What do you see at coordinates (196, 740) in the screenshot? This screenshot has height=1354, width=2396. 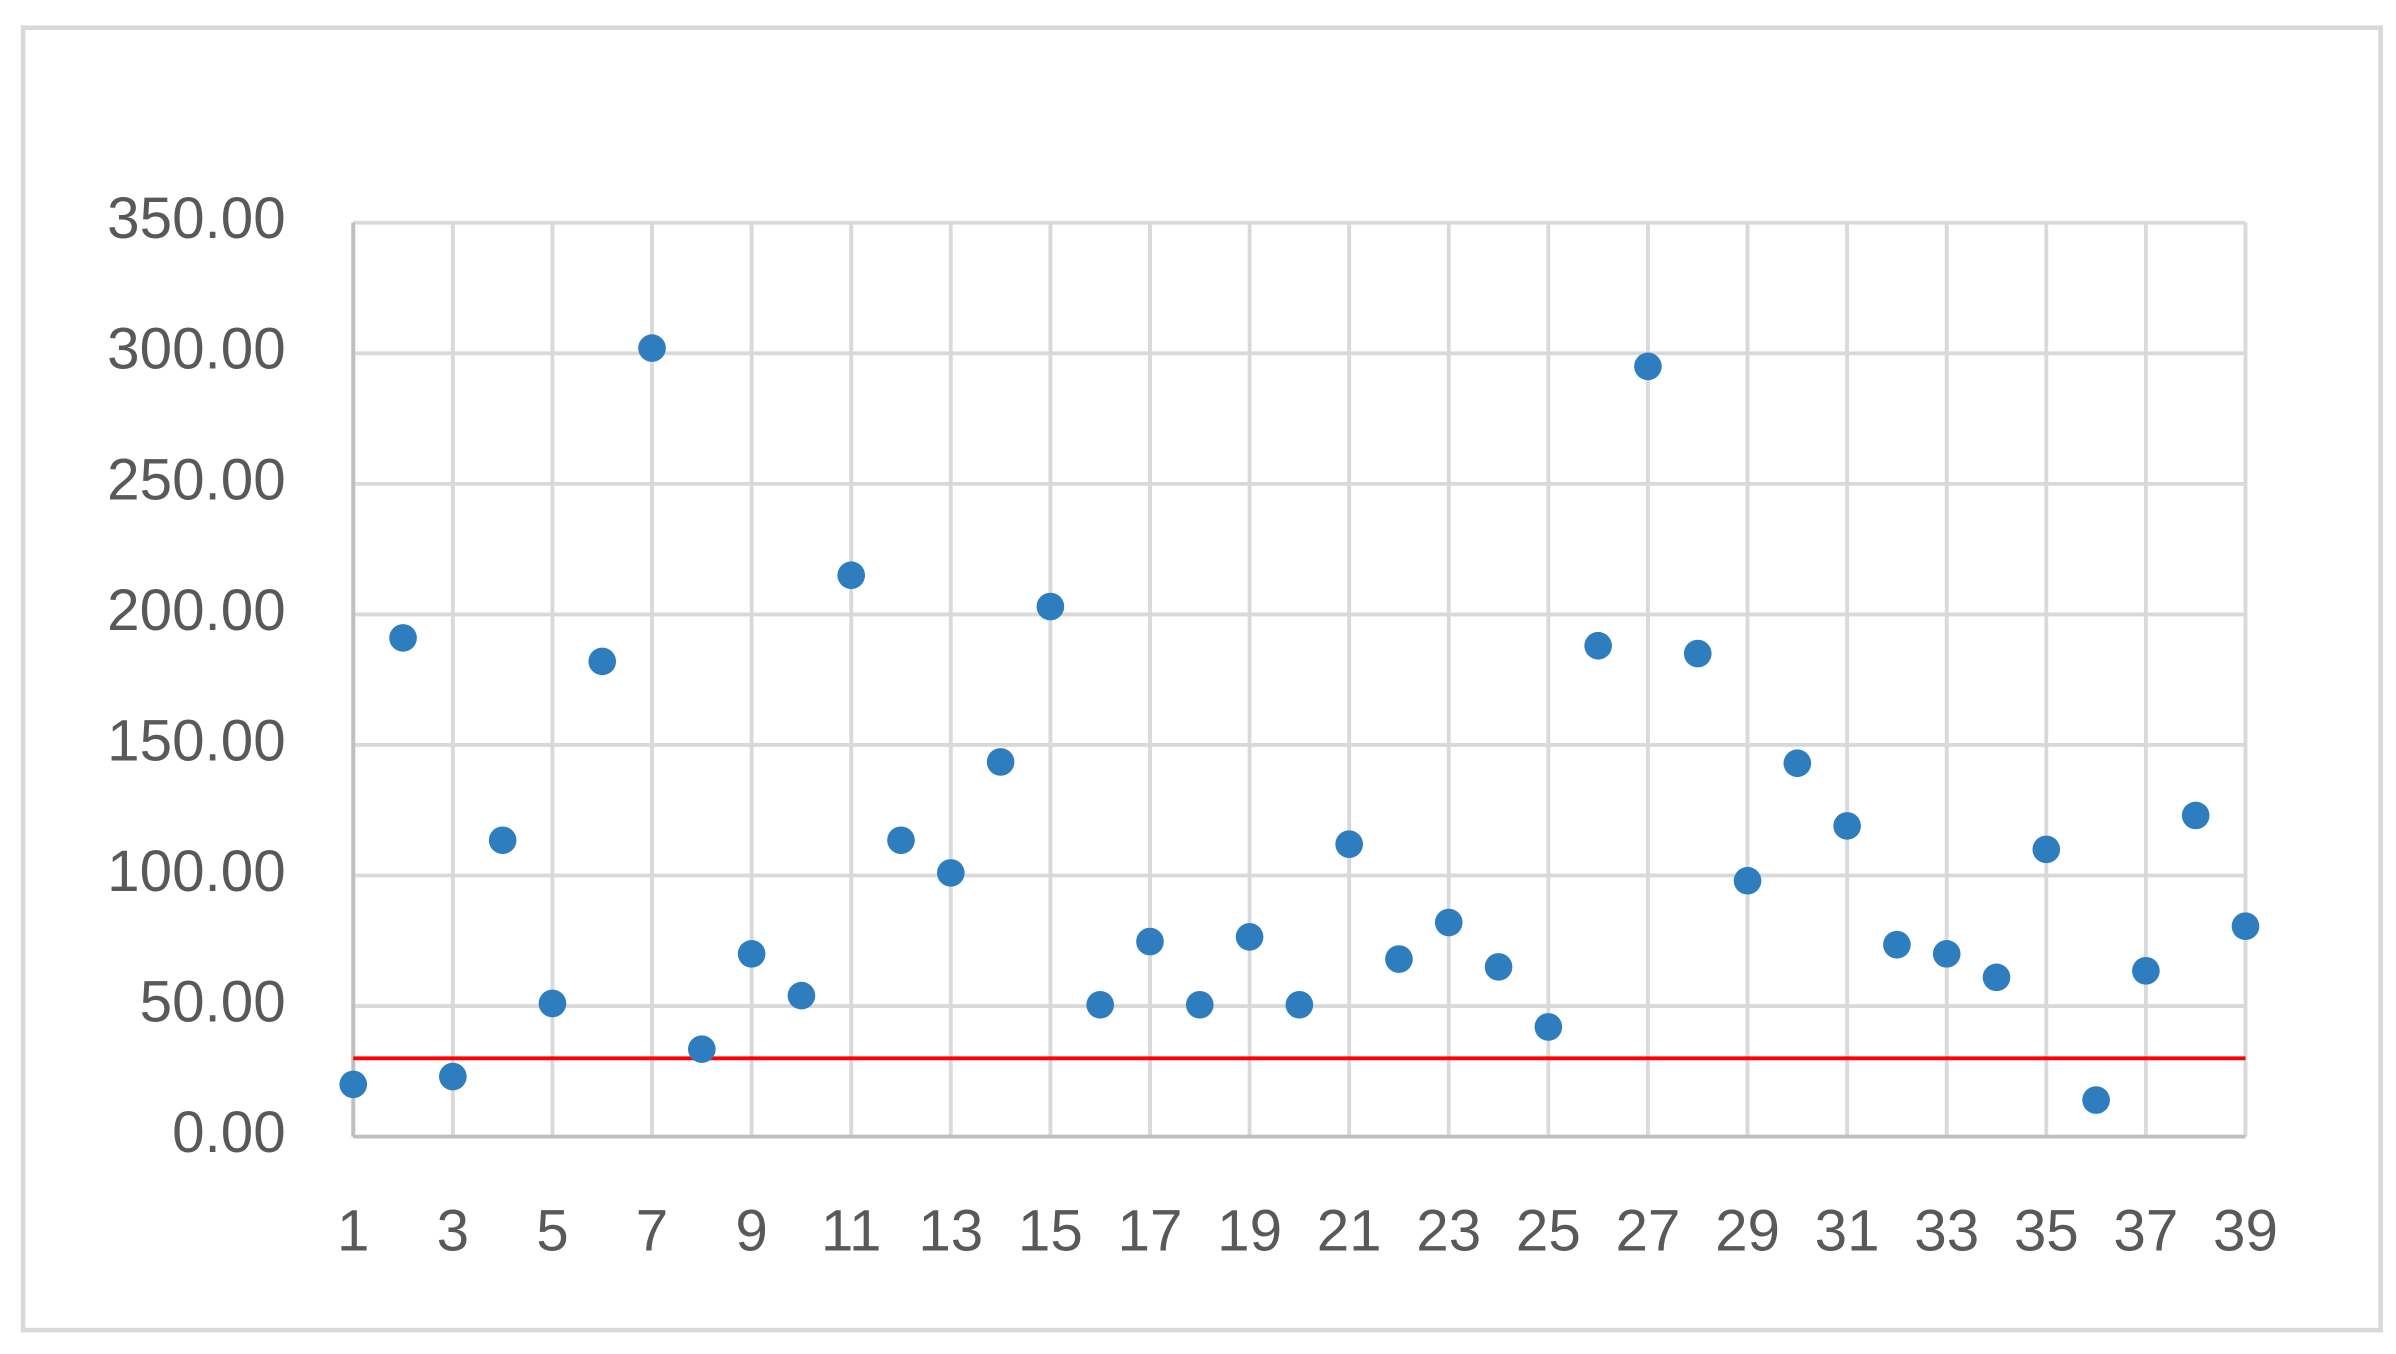 I see `y-tick-label: 150.00` at bounding box center [196, 740].